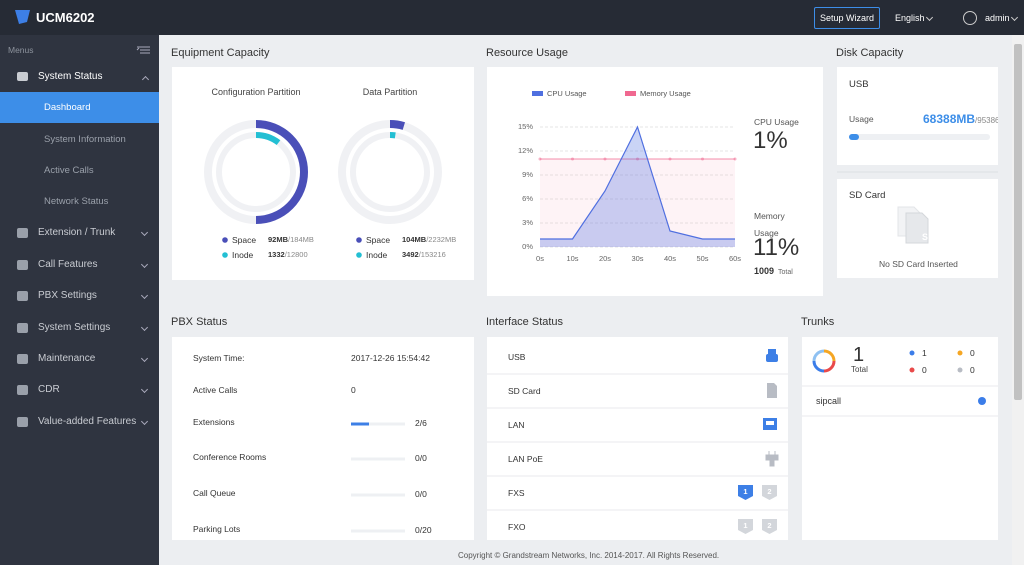 The height and width of the screenshot is (565, 1024). What do you see at coordinates (527, 246) in the screenshot?
I see `y-tick-label: 0%` at bounding box center [527, 246].